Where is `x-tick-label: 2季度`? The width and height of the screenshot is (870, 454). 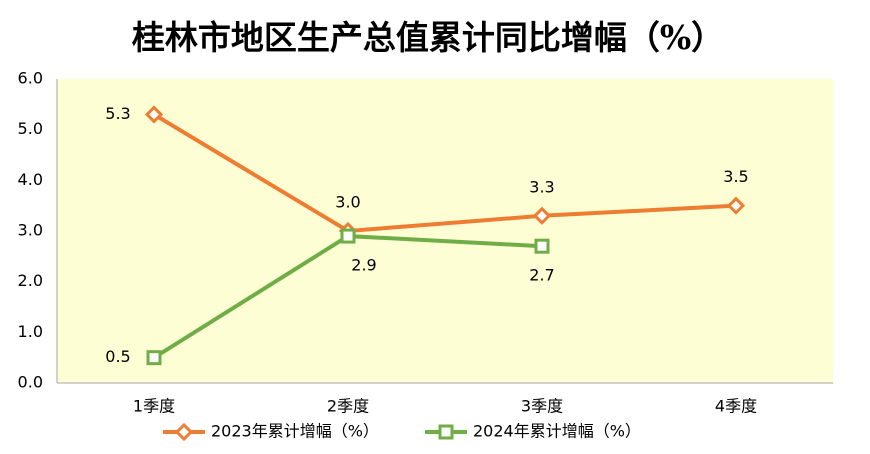 x-tick-label: 2季度 is located at coordinates (348, 406).